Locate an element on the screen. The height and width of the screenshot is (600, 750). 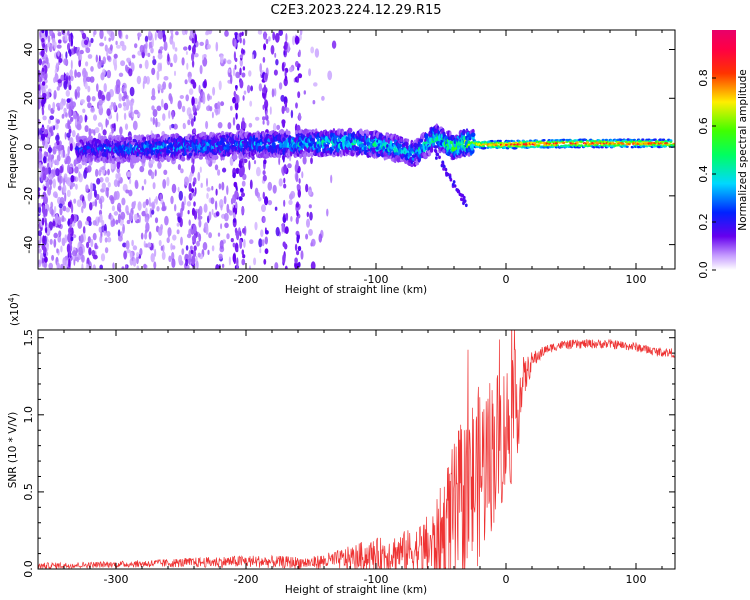
x-tick-label: -200 is located at coordinates (246, 579).